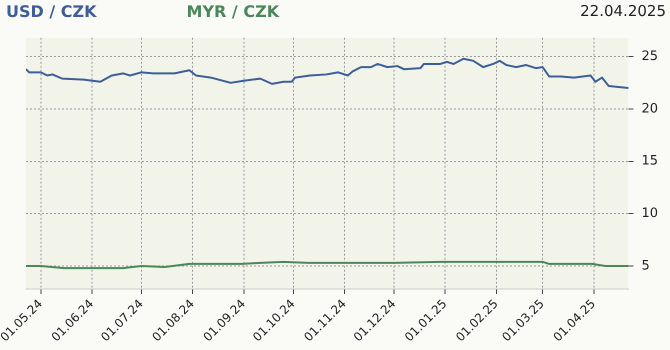  Describe the element at coordinates (649, 214) in the screenshot. I see `y-tick-label: 10` at that location.